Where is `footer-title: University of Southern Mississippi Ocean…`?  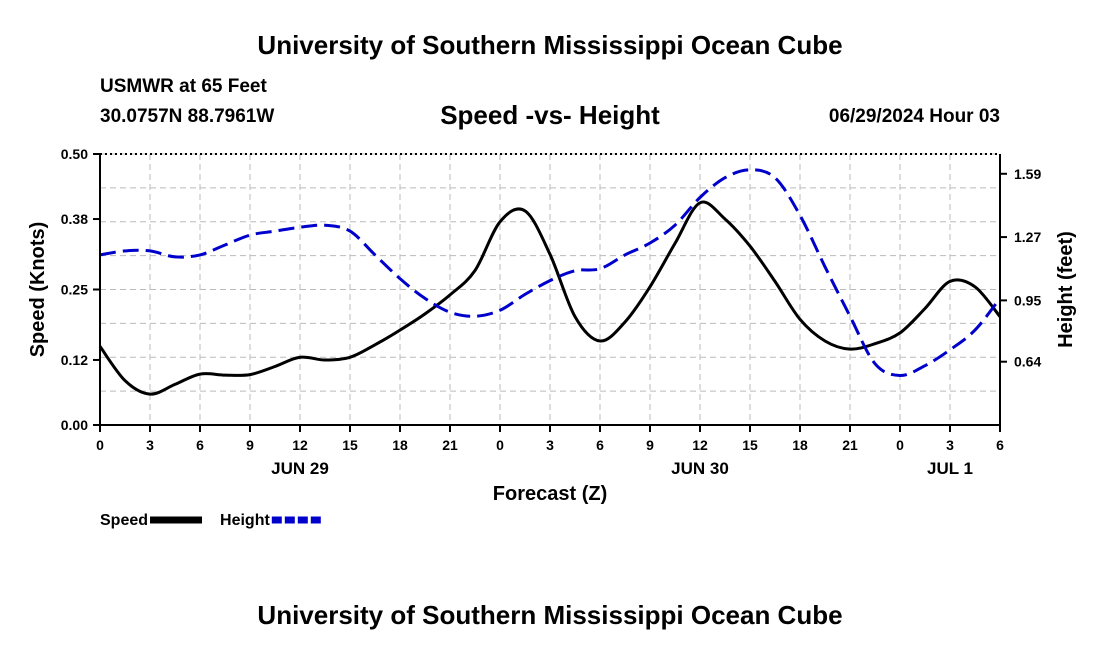 footer-title: University of Southern Mississippi Ocean… is located at coordinates (550, 615).